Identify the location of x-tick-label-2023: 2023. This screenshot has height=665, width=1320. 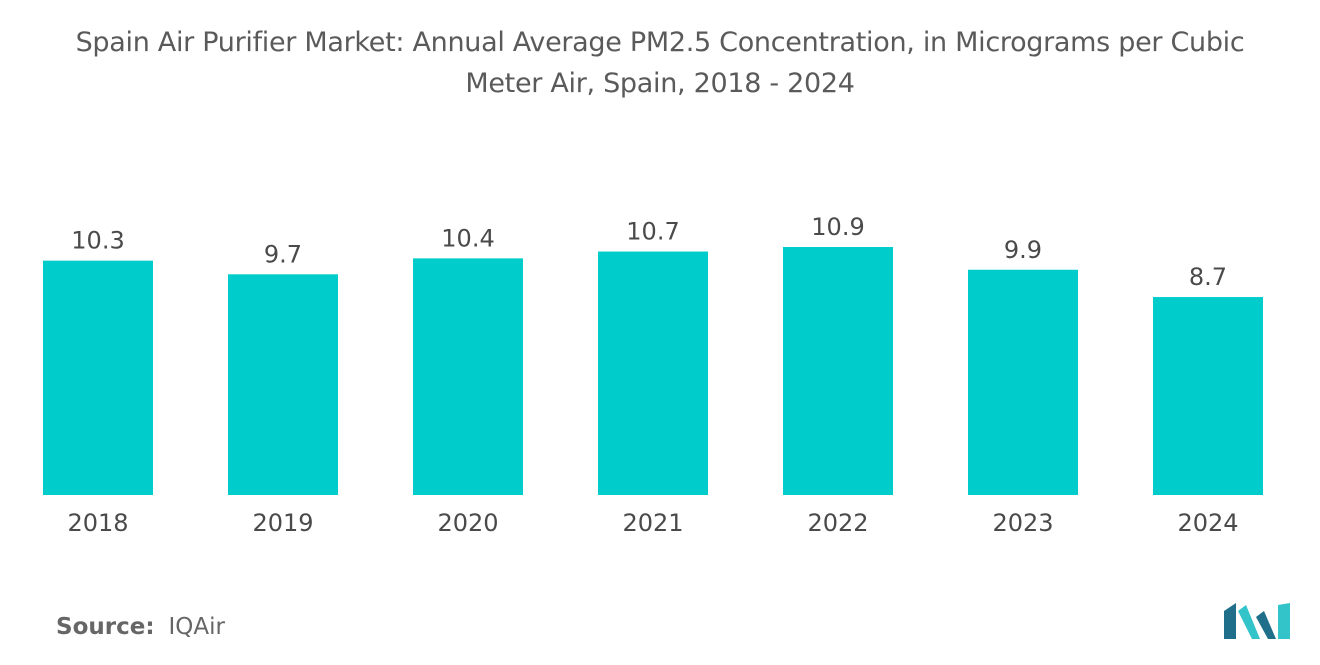
(1022, 523).